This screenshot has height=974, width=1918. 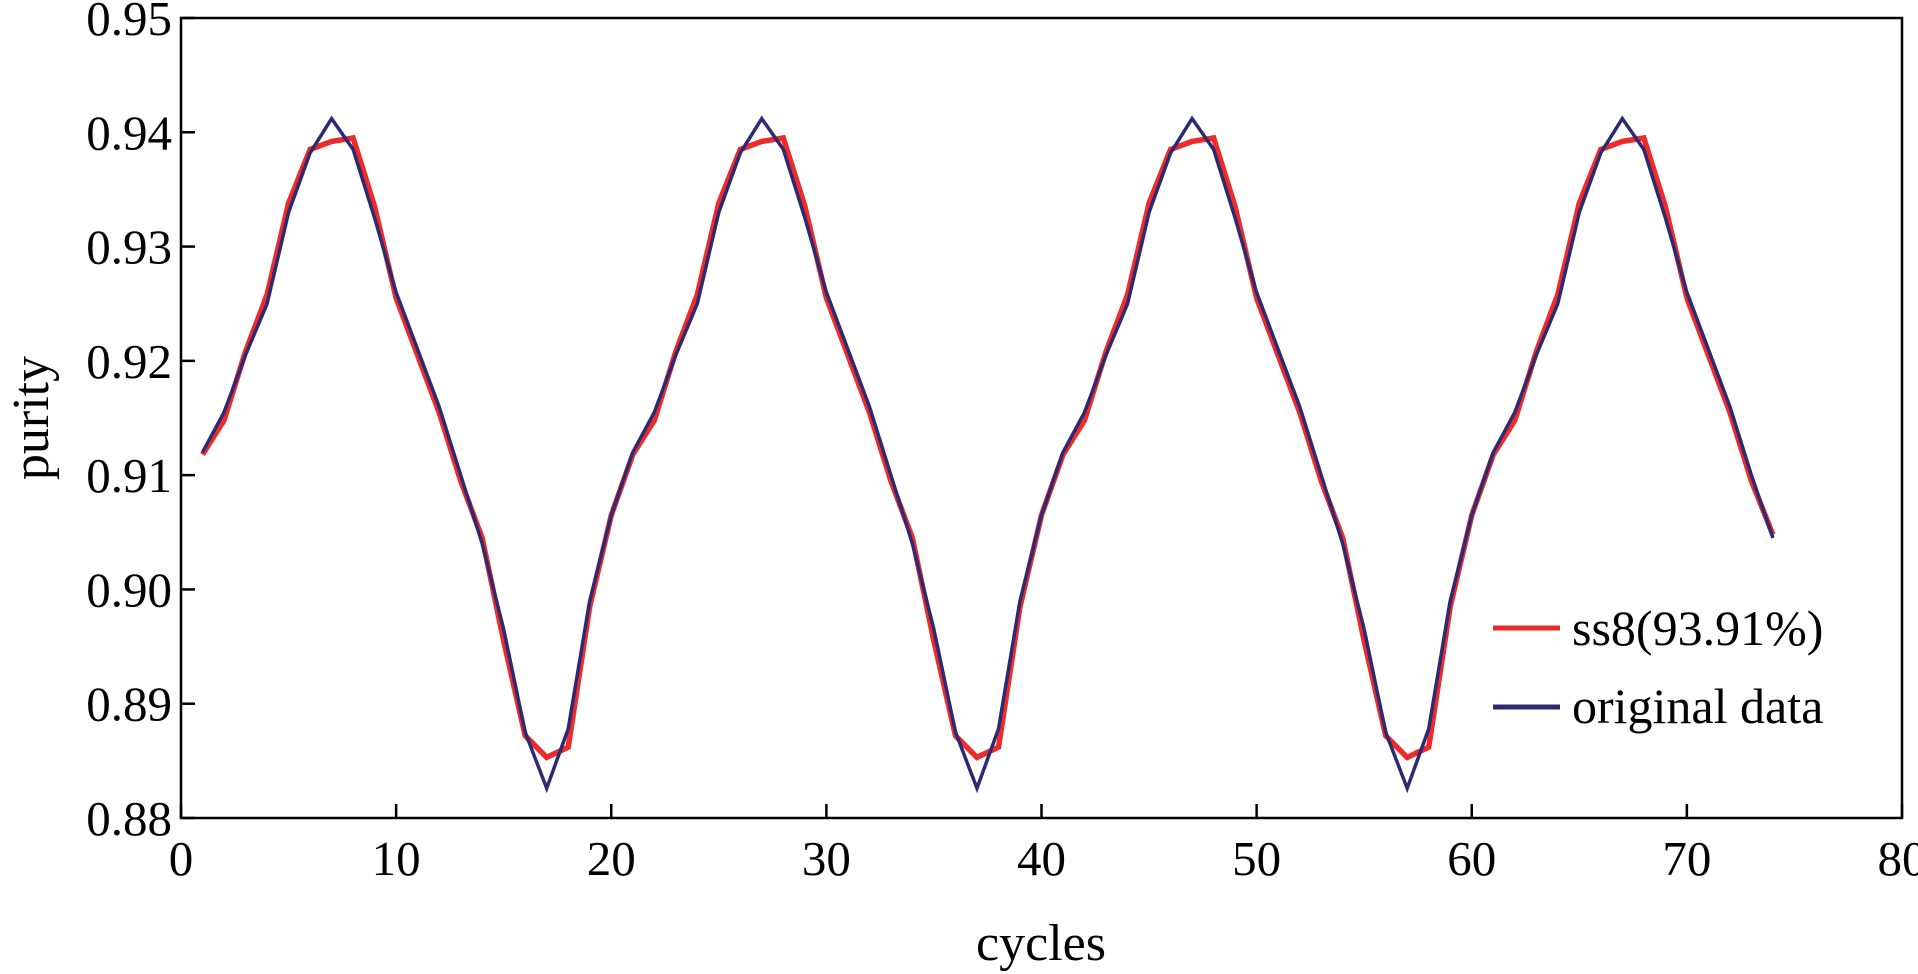 I want to click on y-tick-label: 0.90, so click(x=129, y=589).